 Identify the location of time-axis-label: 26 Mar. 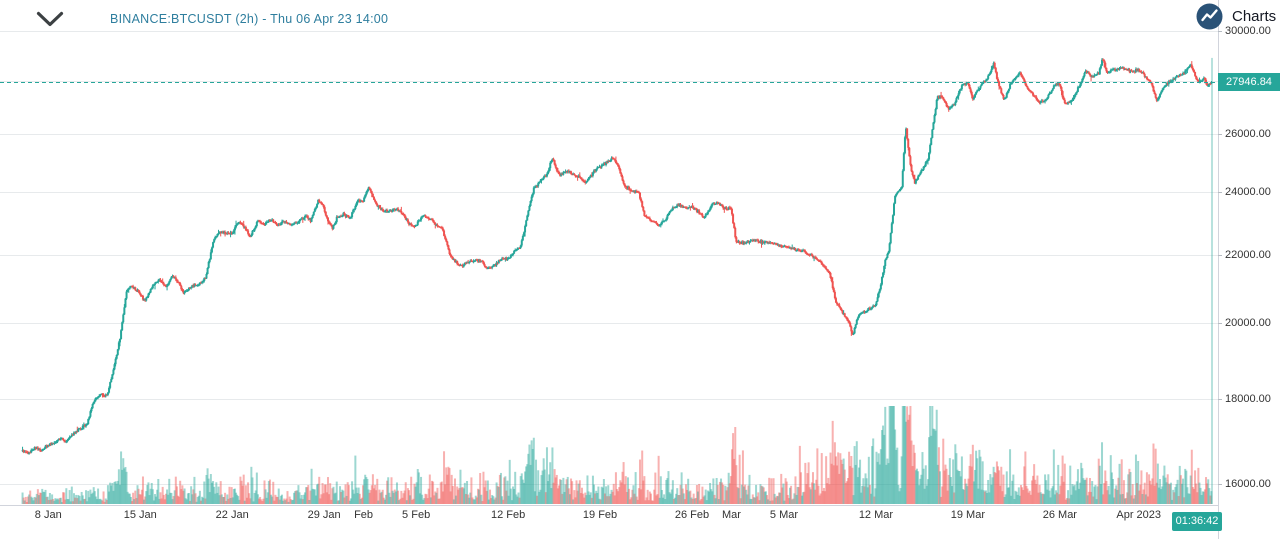
(1059, 515).